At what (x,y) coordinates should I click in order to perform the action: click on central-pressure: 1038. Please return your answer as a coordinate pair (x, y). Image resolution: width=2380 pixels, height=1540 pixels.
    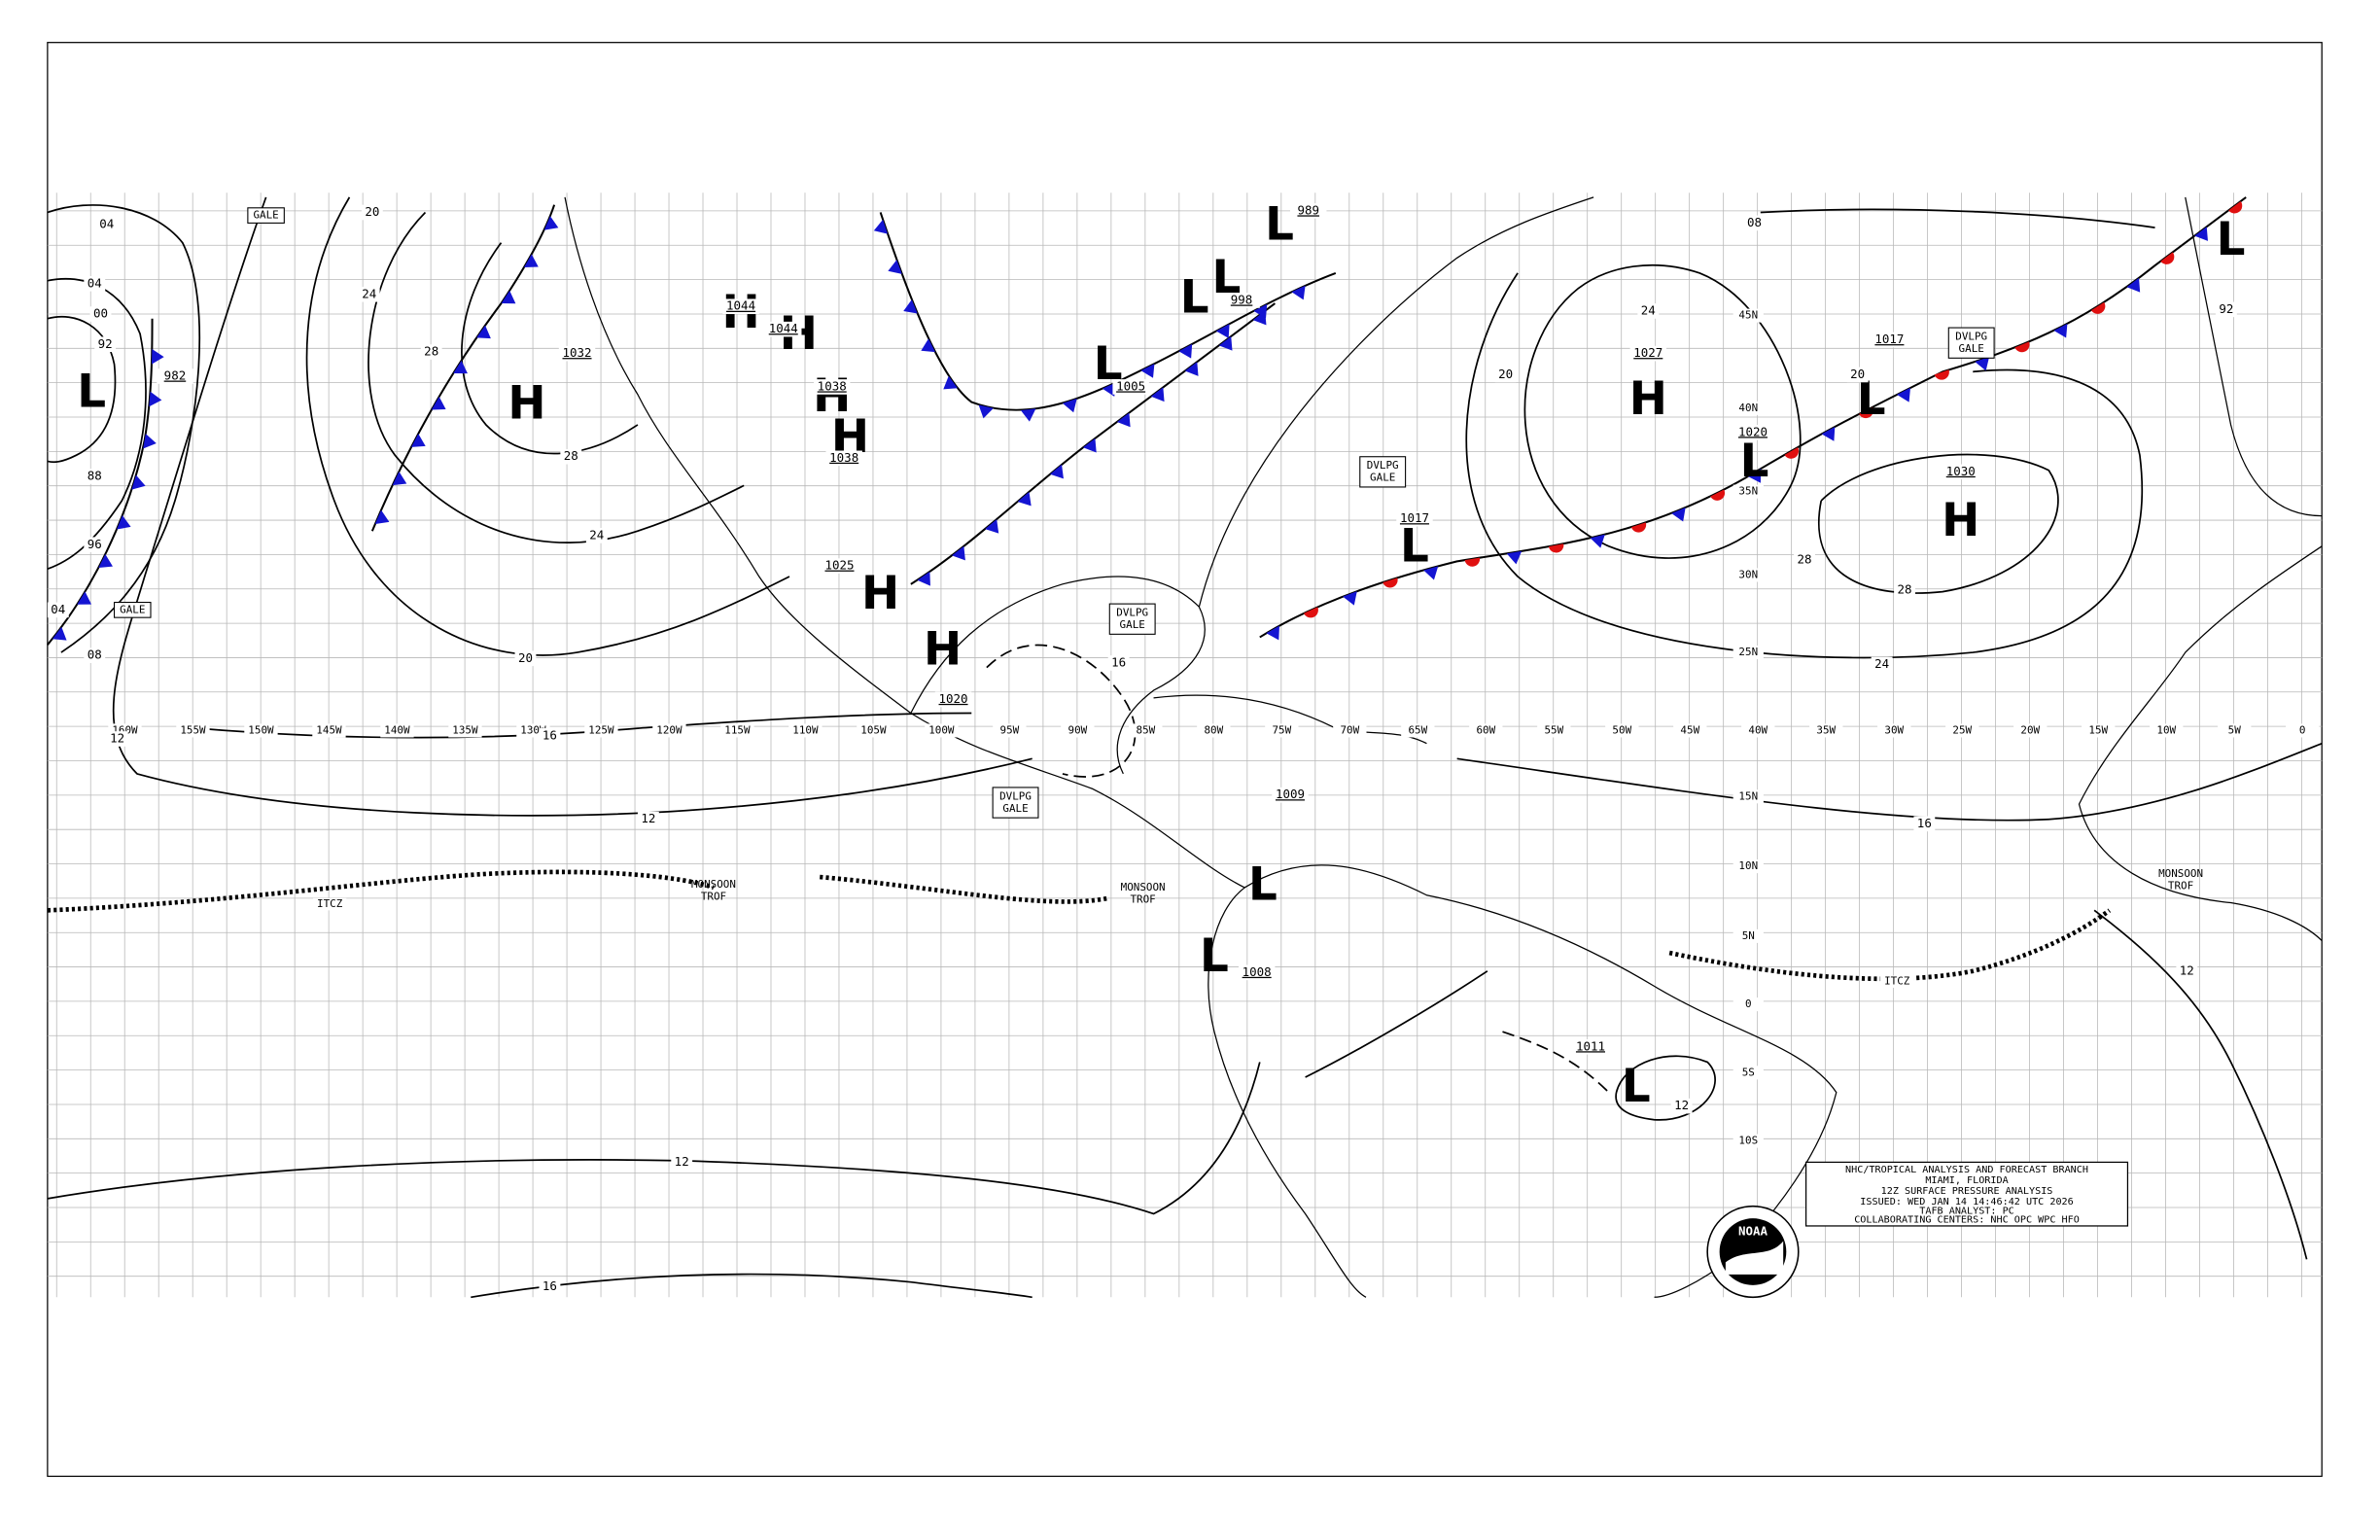
    Looking at the image, I should click on (832, 385).